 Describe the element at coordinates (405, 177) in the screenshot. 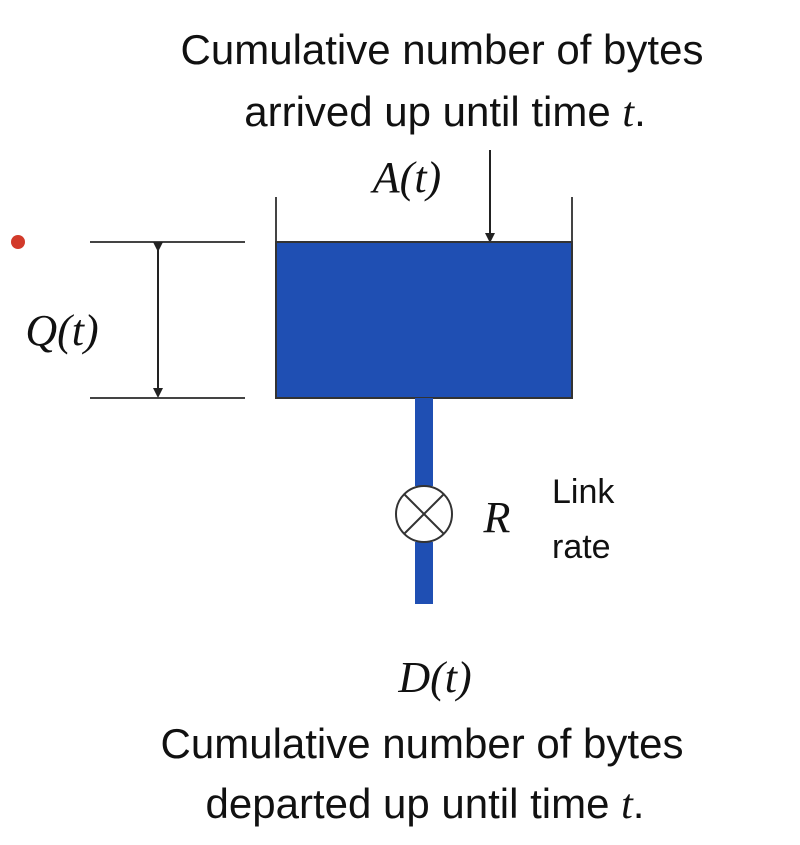

I see `arrival-label: A(t)` at that location.